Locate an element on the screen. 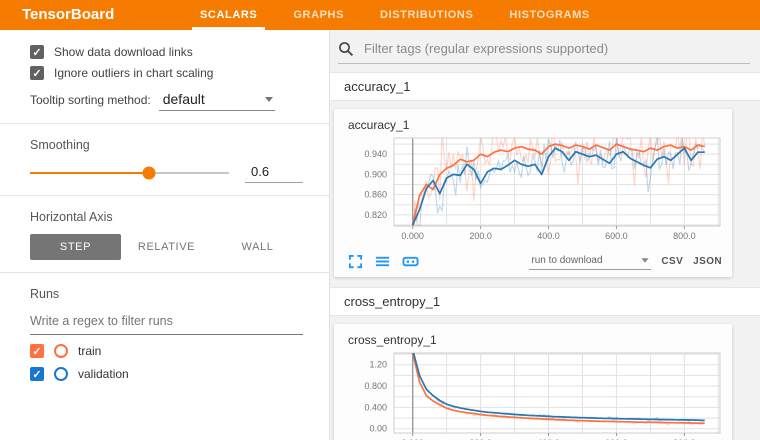  tag-group-header-accuracy: accuracy_1 is located at coordinates (545, 86).